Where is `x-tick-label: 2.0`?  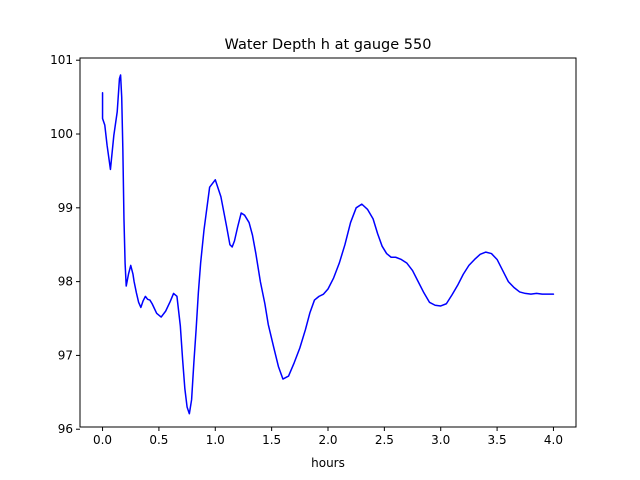
x-tick-label: 2.0 is located at coordinates (327, 440).